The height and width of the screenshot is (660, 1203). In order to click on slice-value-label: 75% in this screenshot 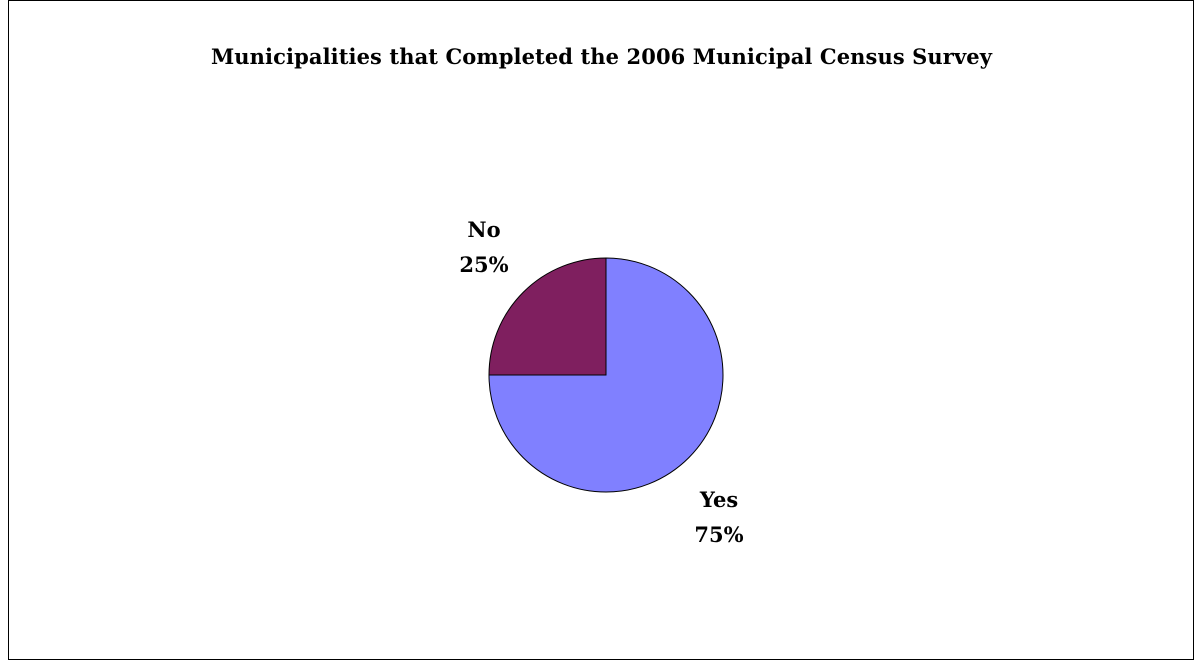, I will do `click(718, 534)`.